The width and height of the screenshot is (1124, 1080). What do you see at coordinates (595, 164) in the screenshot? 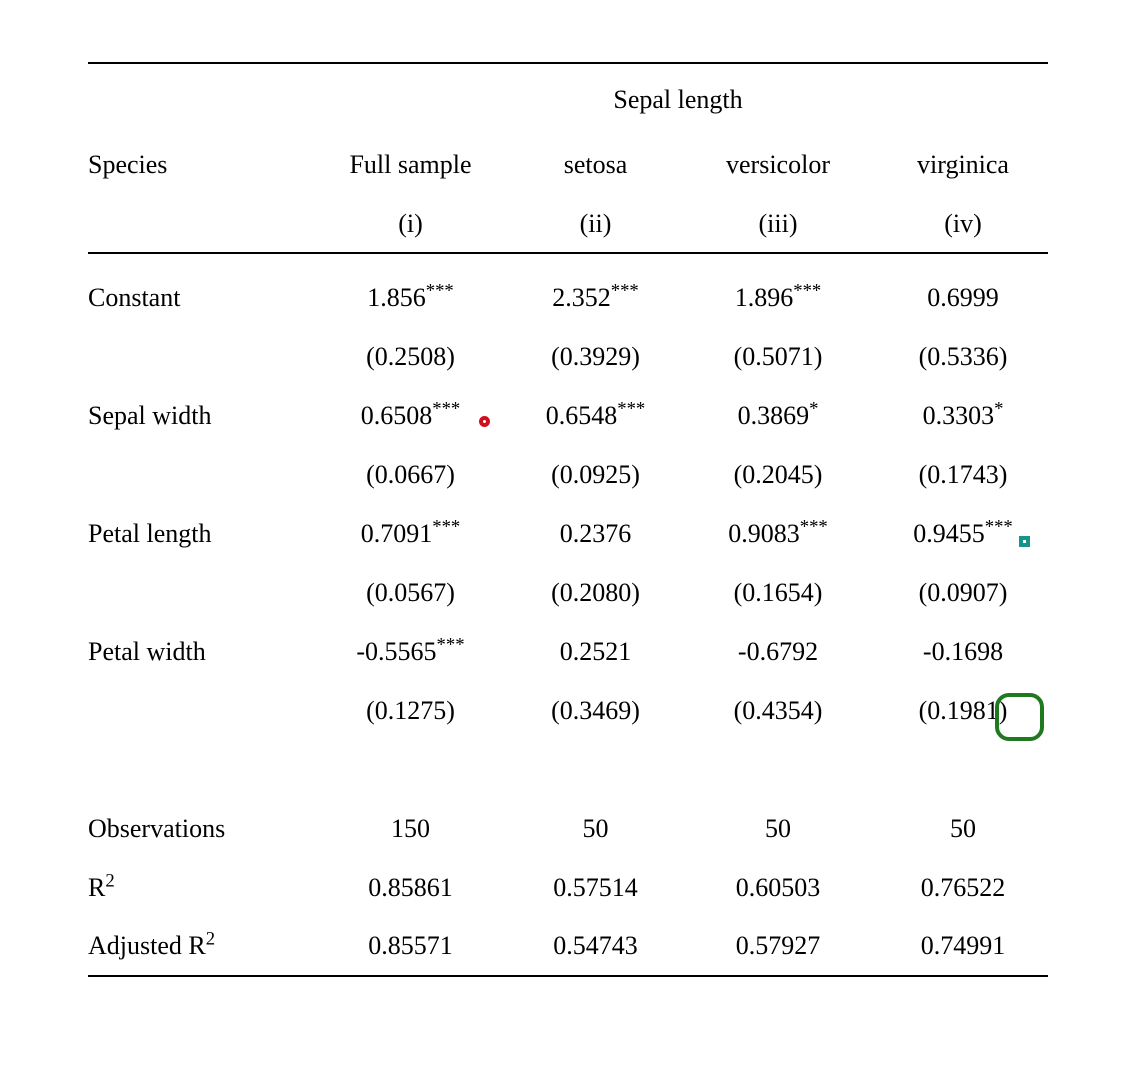
I see `column-header: setosa` at bounding box center [595, 164].